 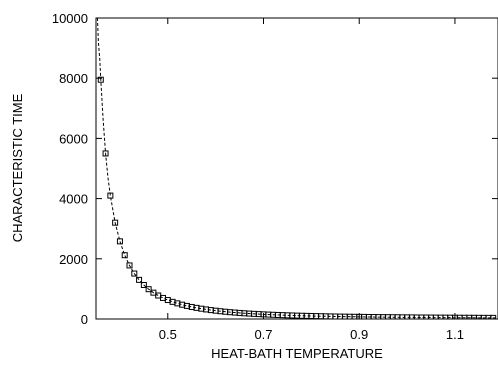 What do you see at coordinates (17, 167) in the screenshot?
I see `y-axis-title: CHARACTERISTIC TIME` at bounding box center [17, 167].